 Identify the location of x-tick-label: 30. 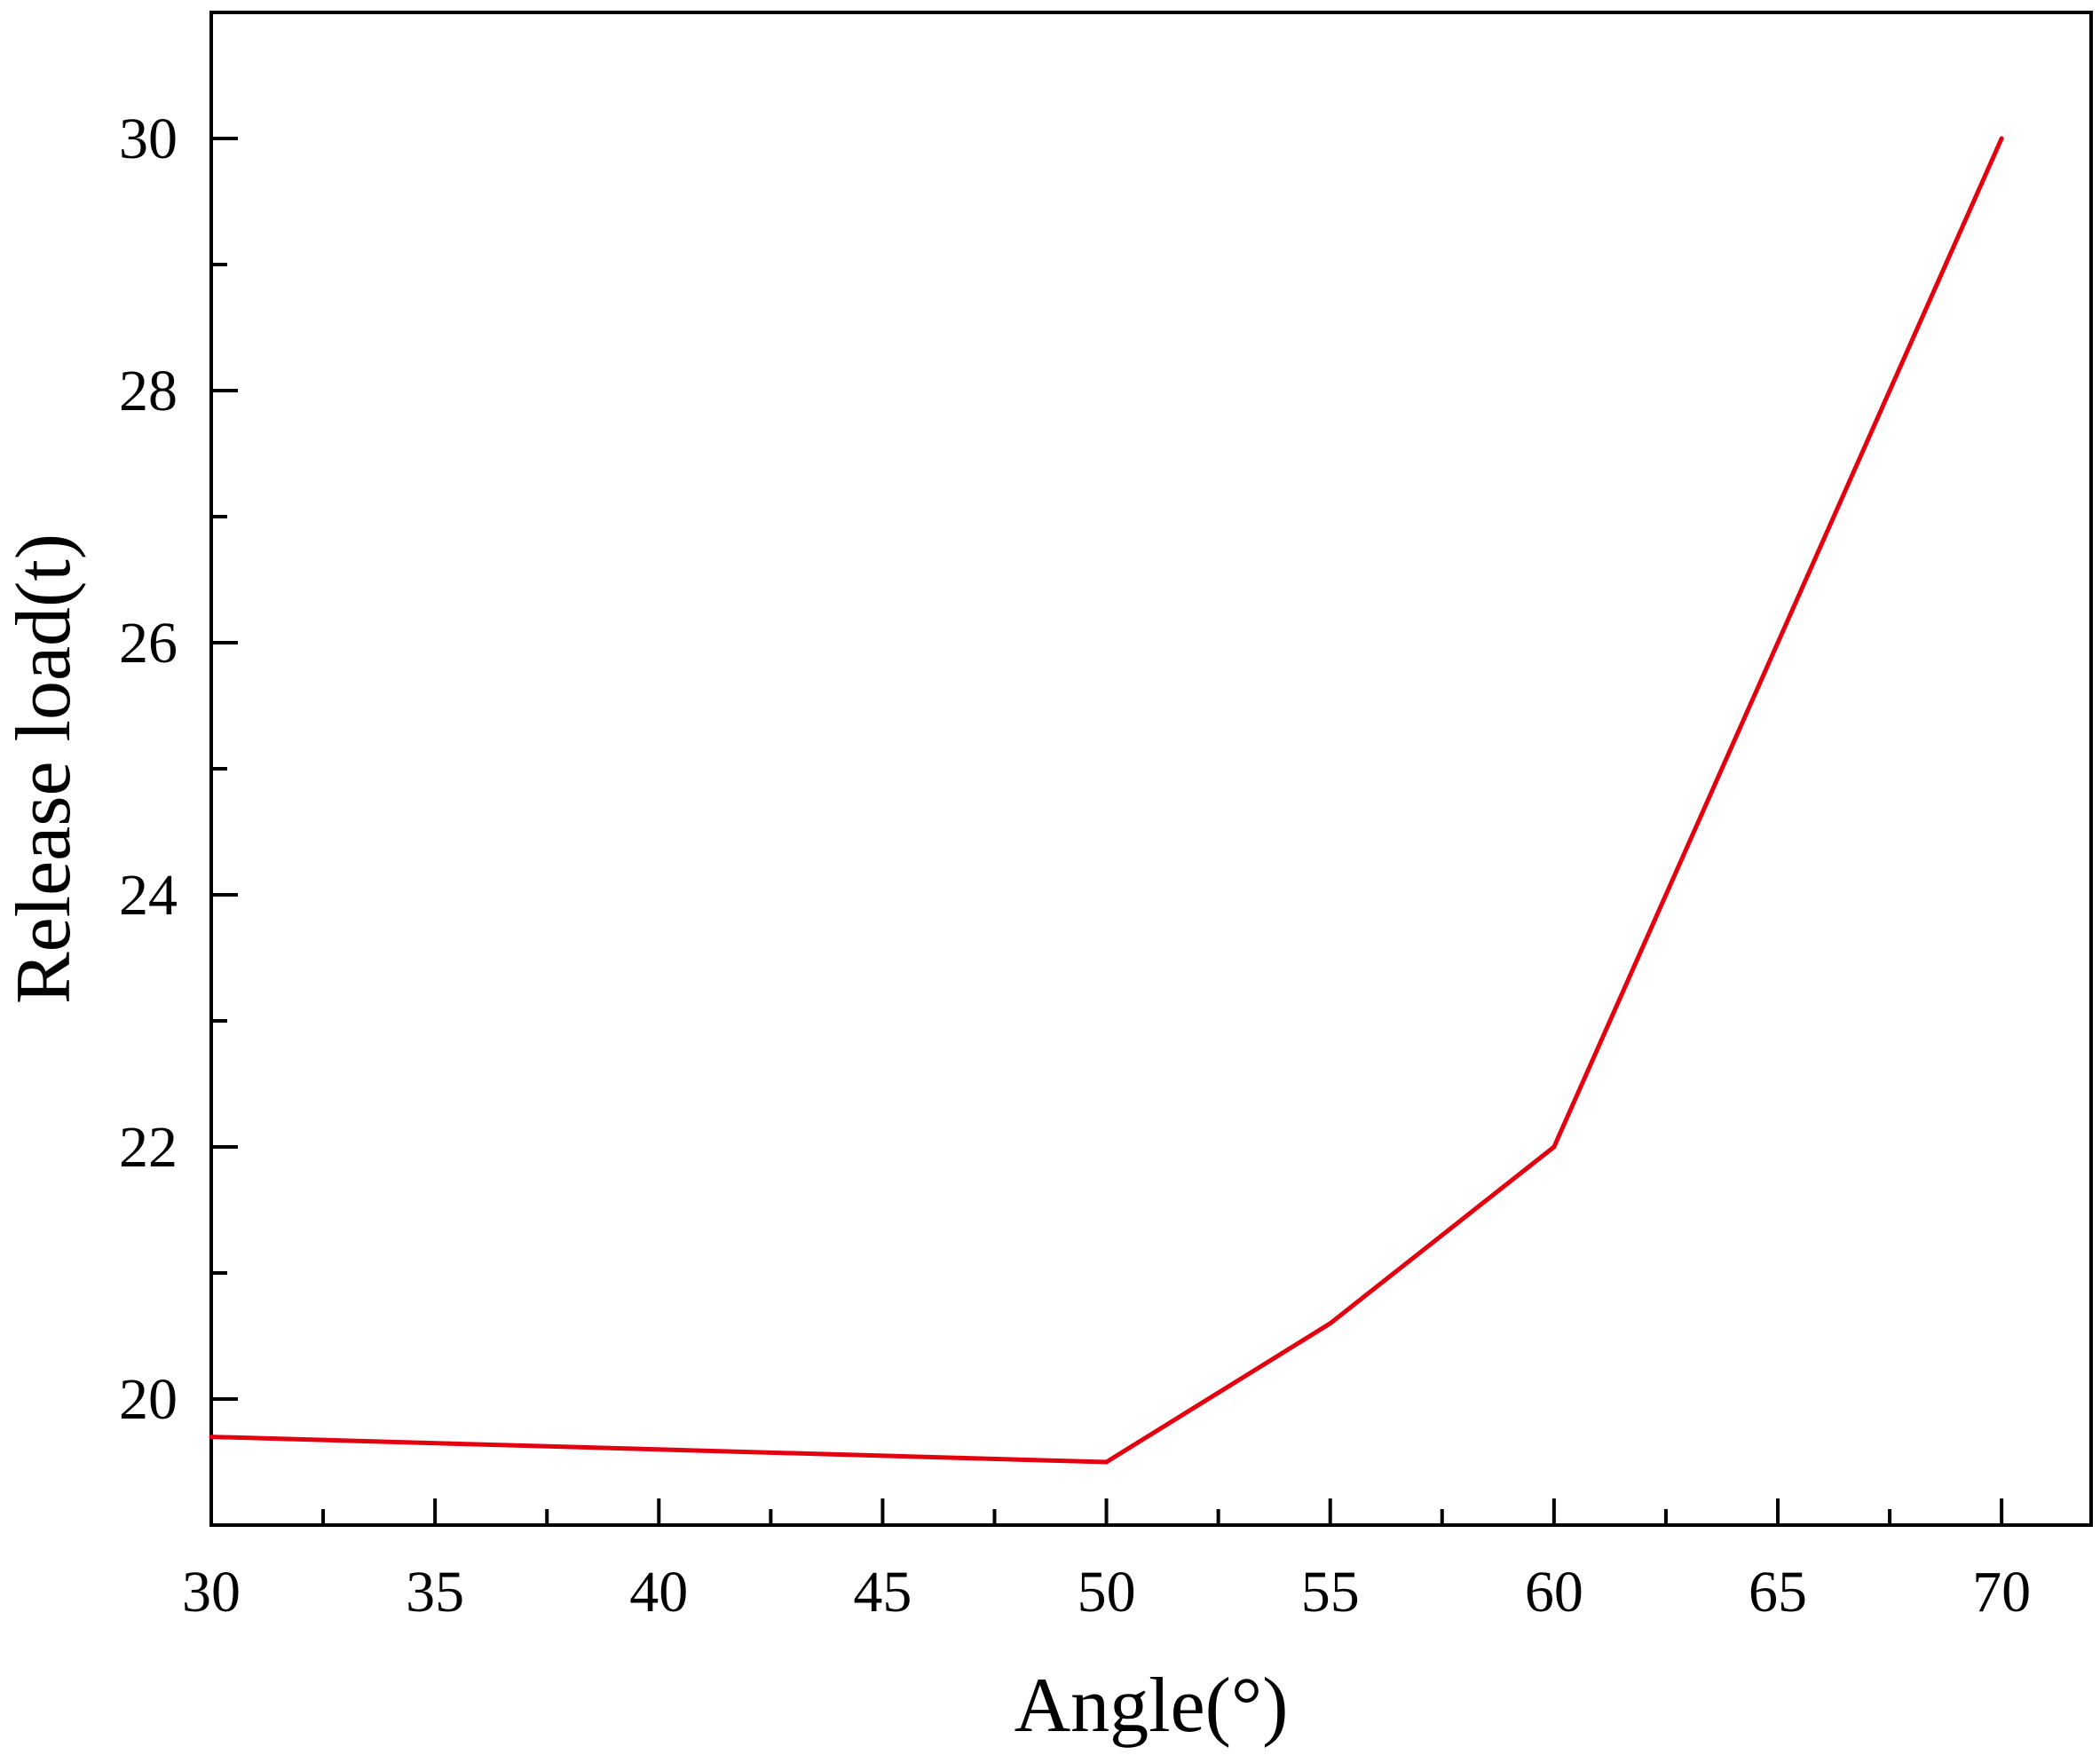
(211, 1592).